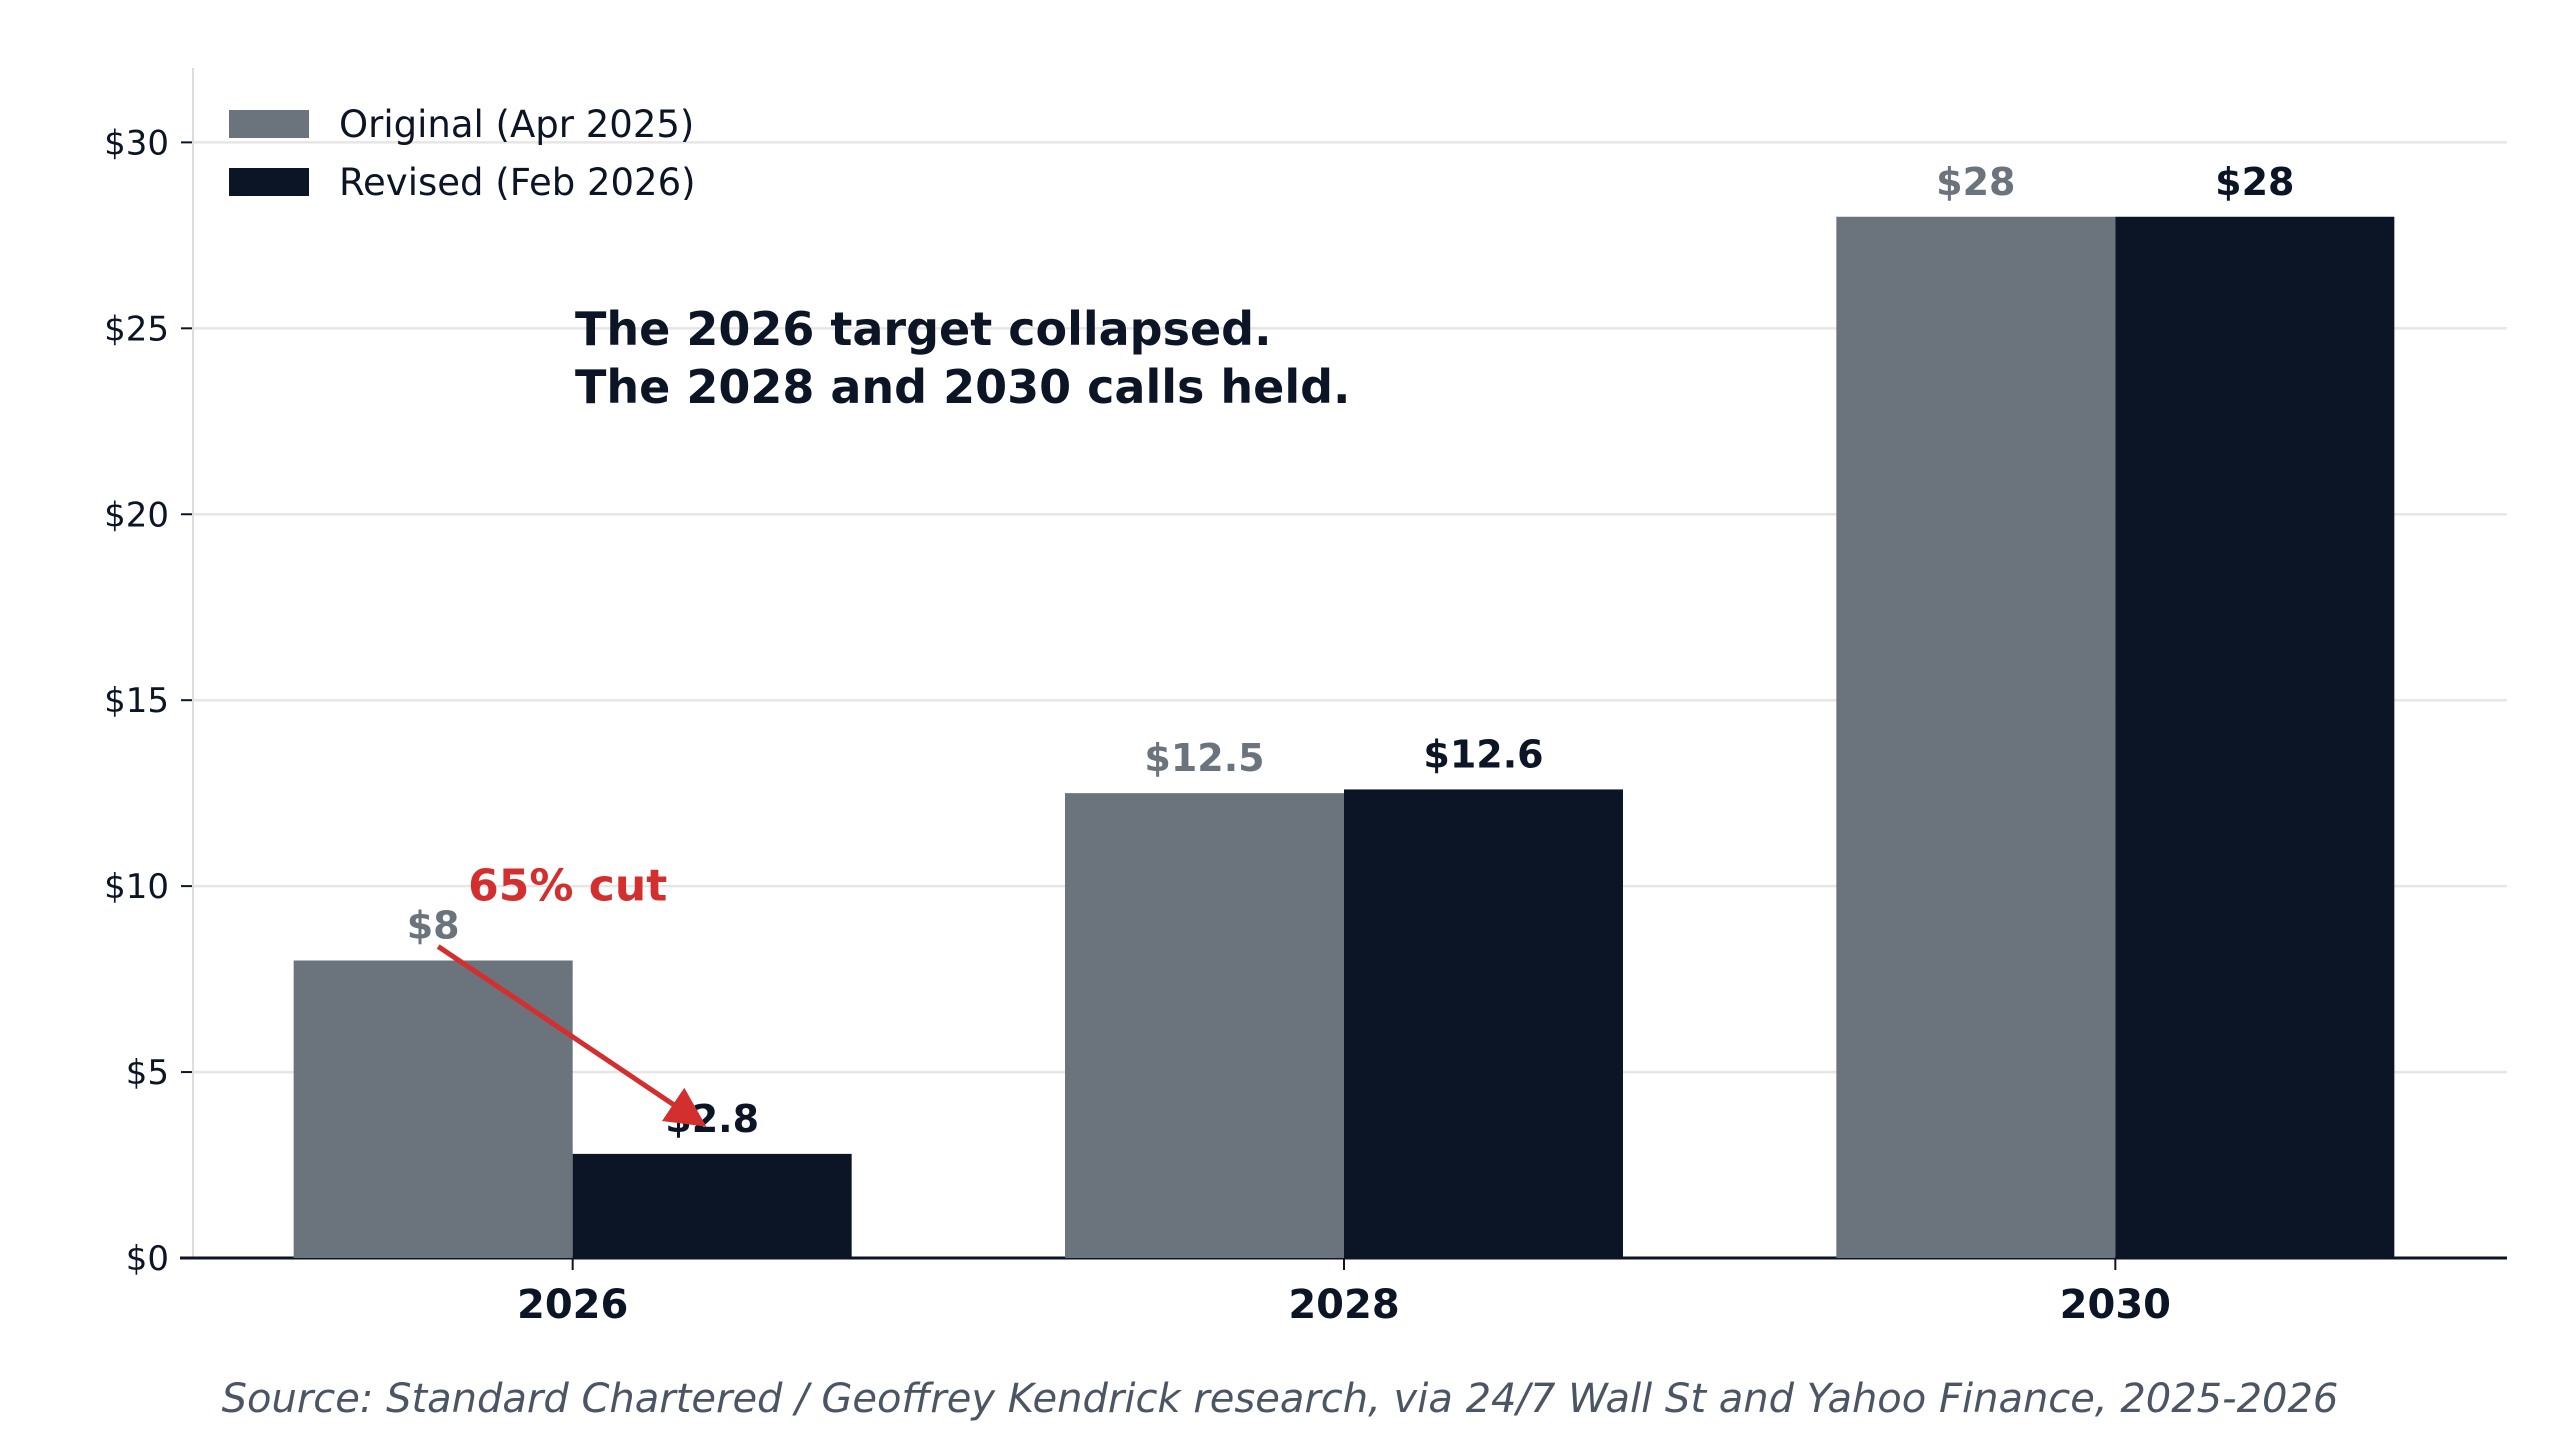 The image size is (2560, 1440). What do you see at coordinates (517, 182) in the screenshot?
I see `legend-label: Revised (Feb 2026)` at bounding box center [517, 182].